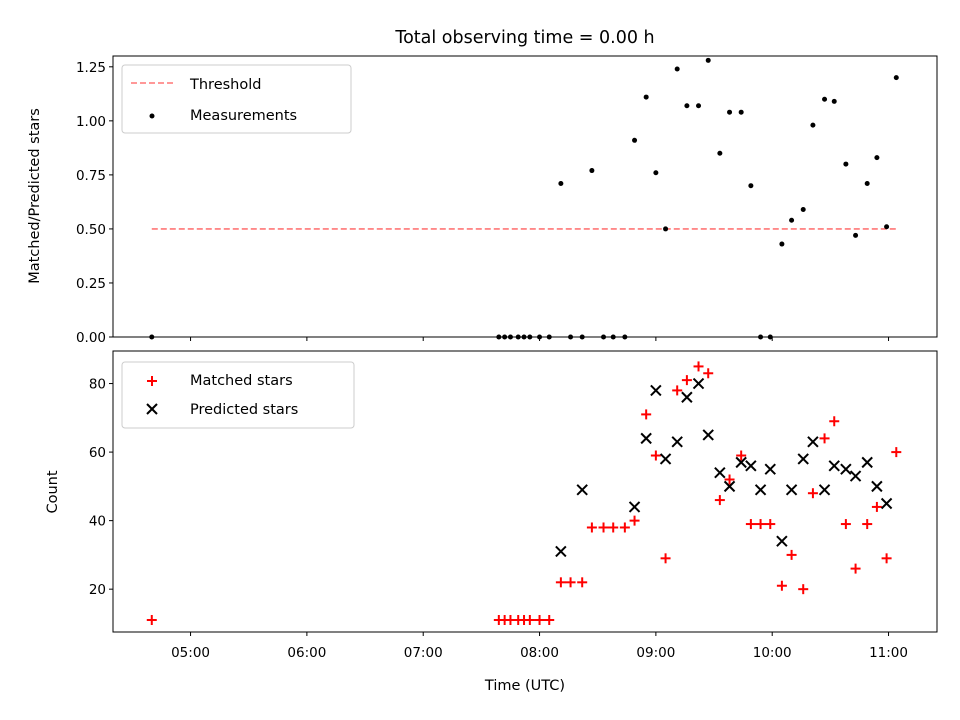  Describe the element at coordinates (236, 99) in the screenshot. I see `top-panel-legend: Threshold Measurements` at that location.